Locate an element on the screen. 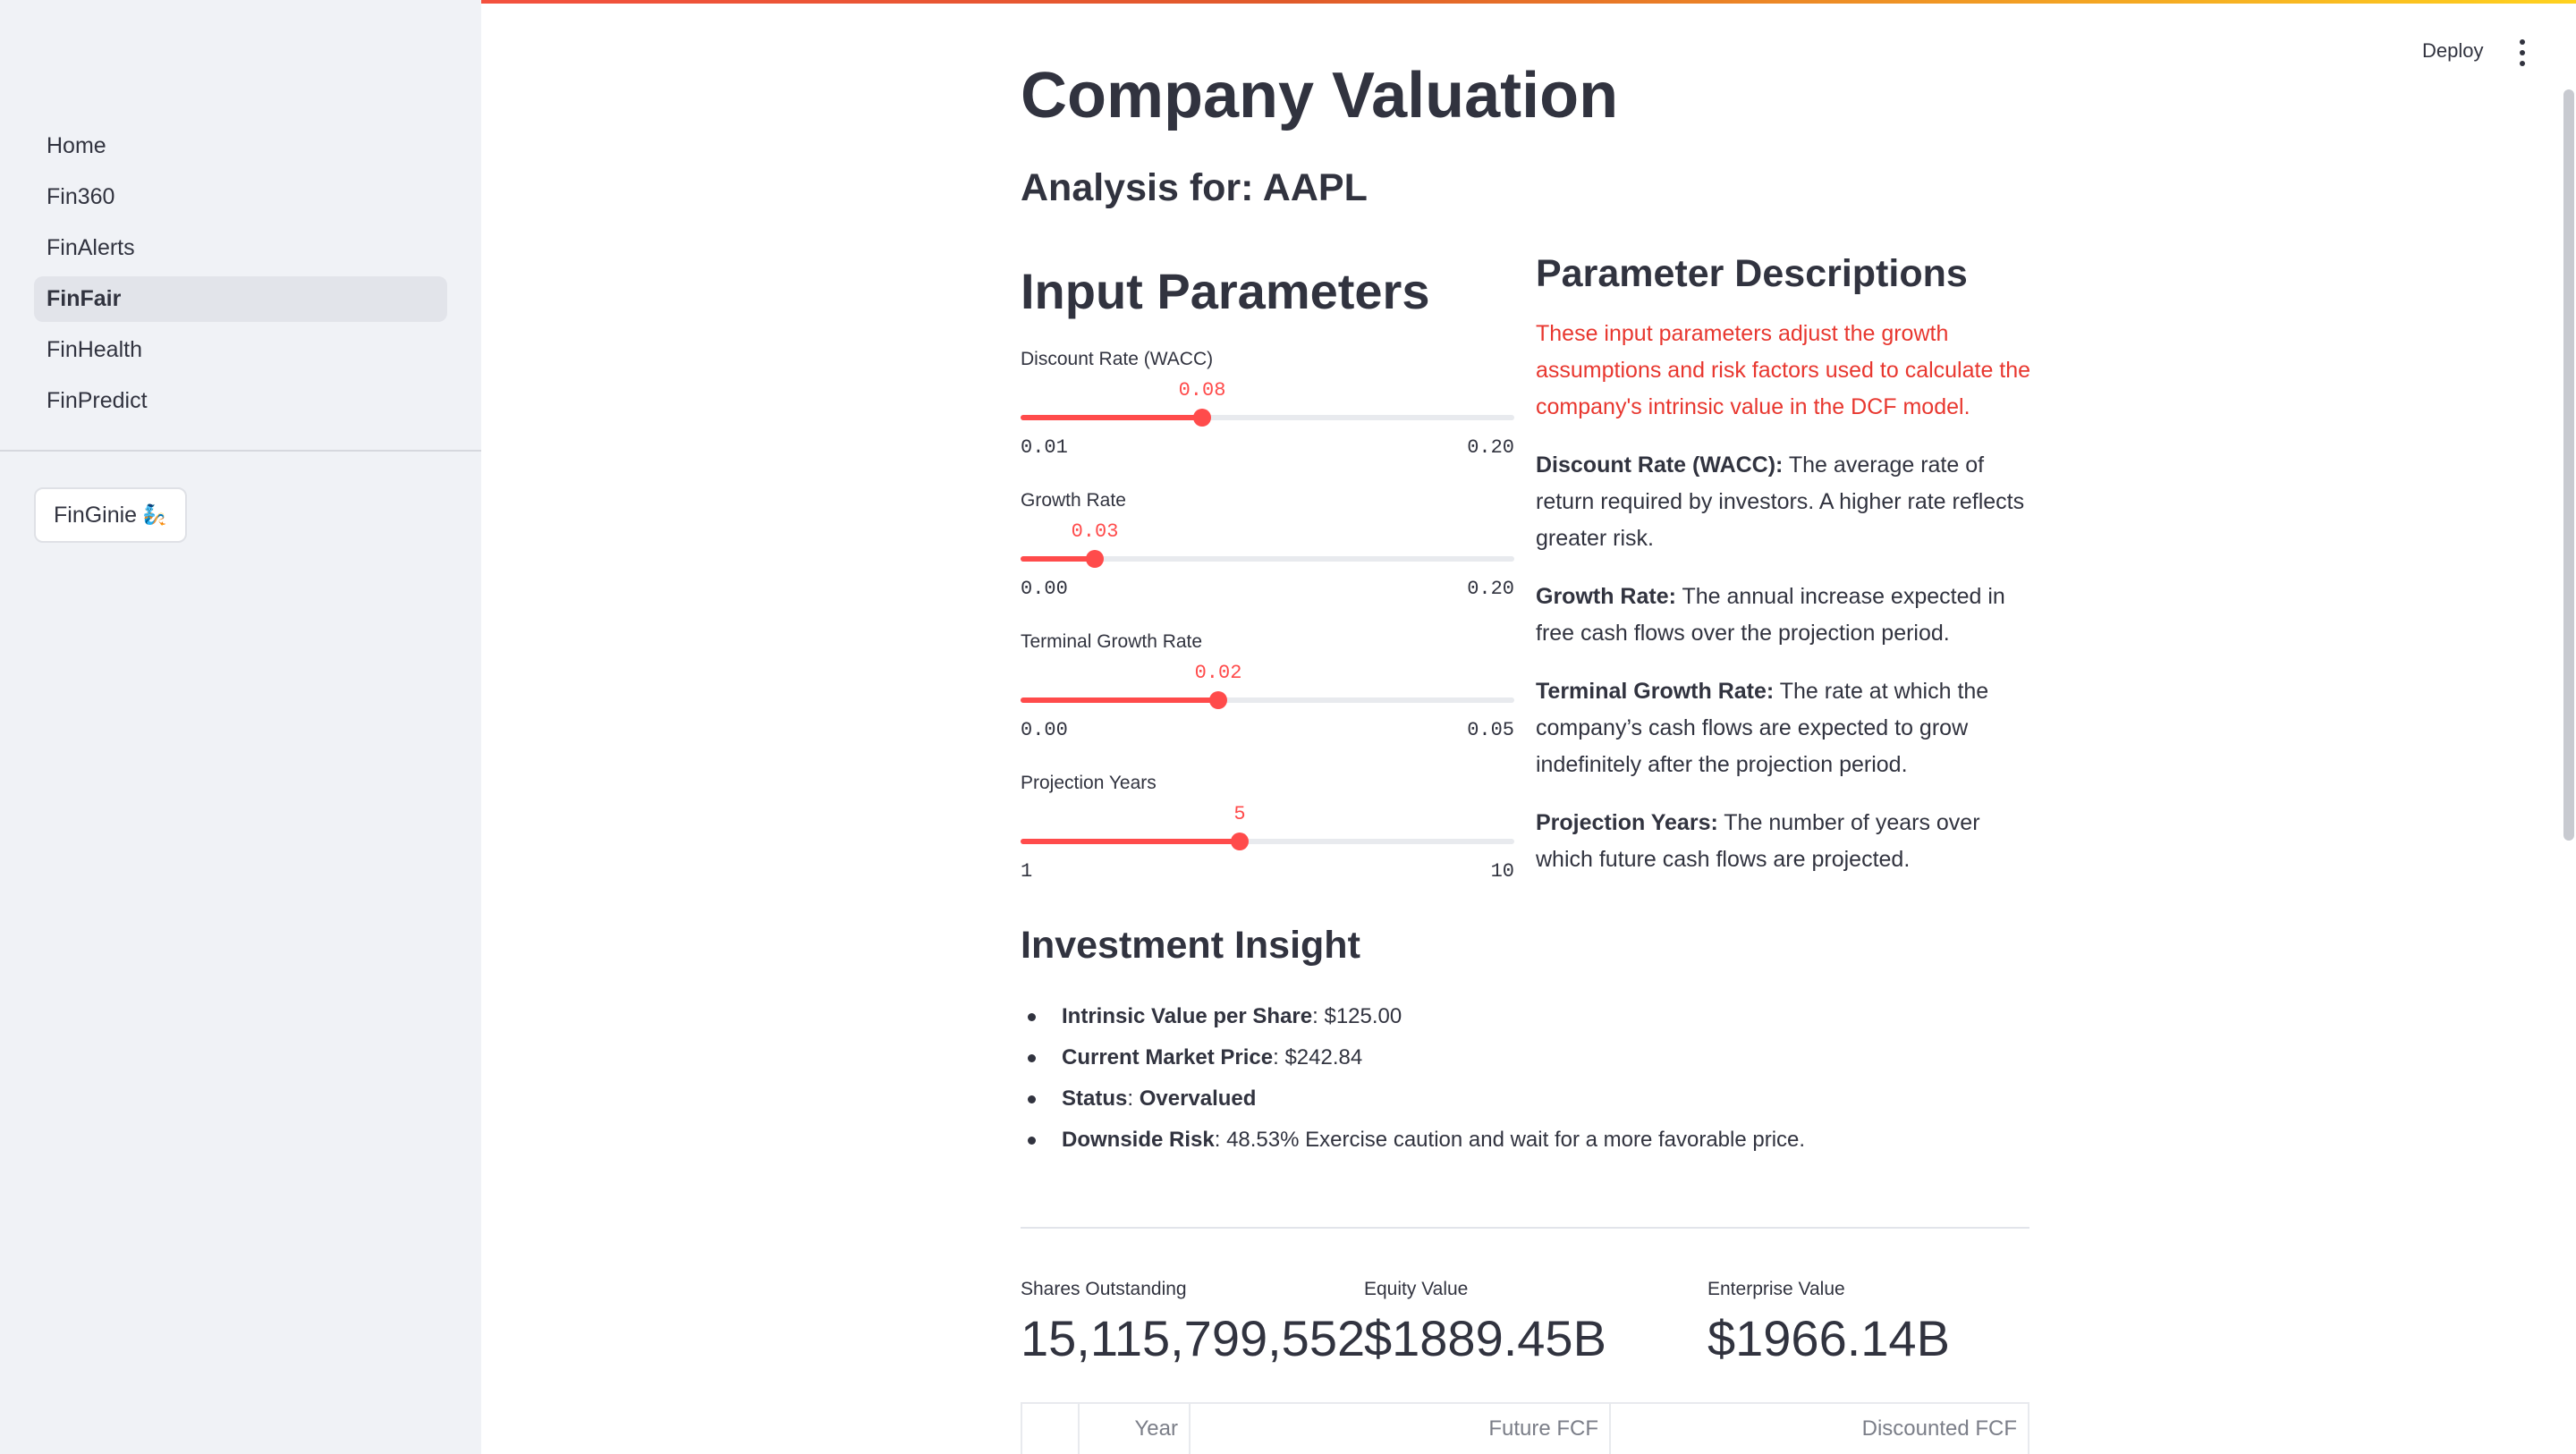 This screenshot has width=2576, height=1454. kebab-menu-icon is located at coordinates (2522, 53).